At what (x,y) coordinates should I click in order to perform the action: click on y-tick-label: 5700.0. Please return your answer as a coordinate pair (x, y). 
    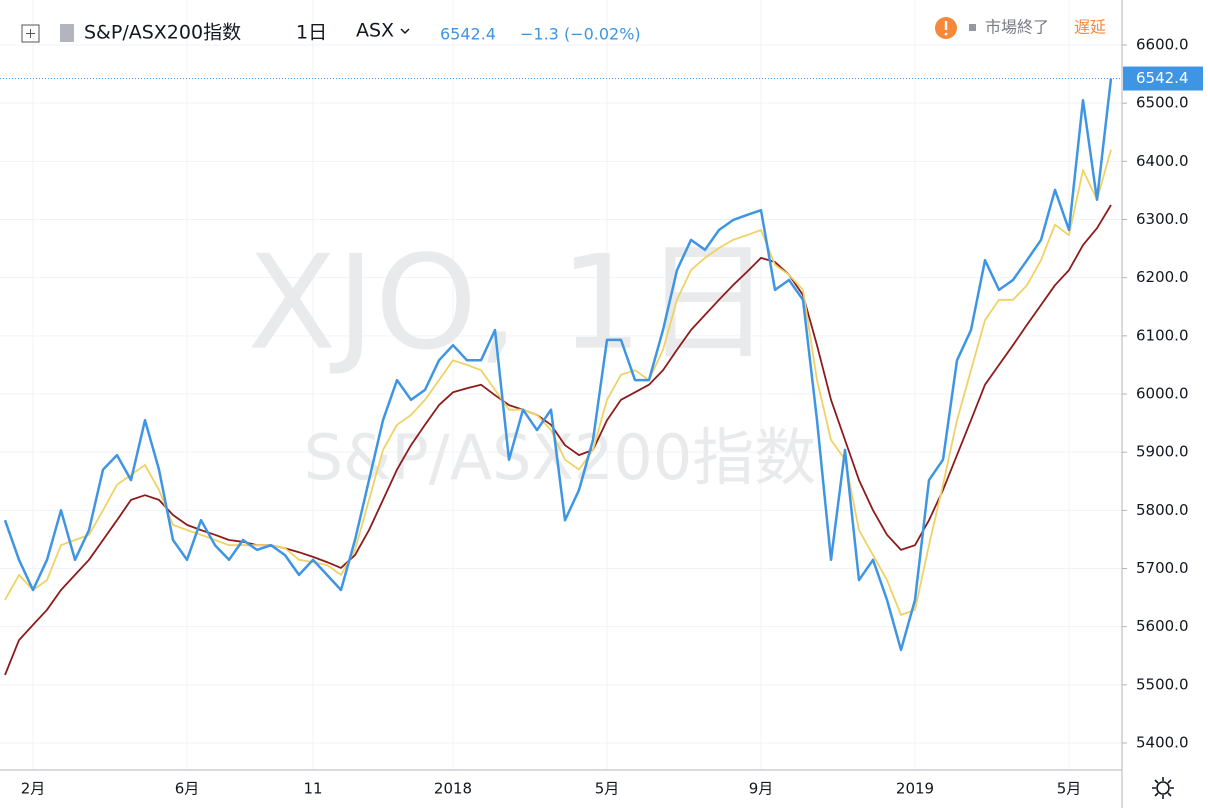
    Looking at the image, I should click on (1162, 568).